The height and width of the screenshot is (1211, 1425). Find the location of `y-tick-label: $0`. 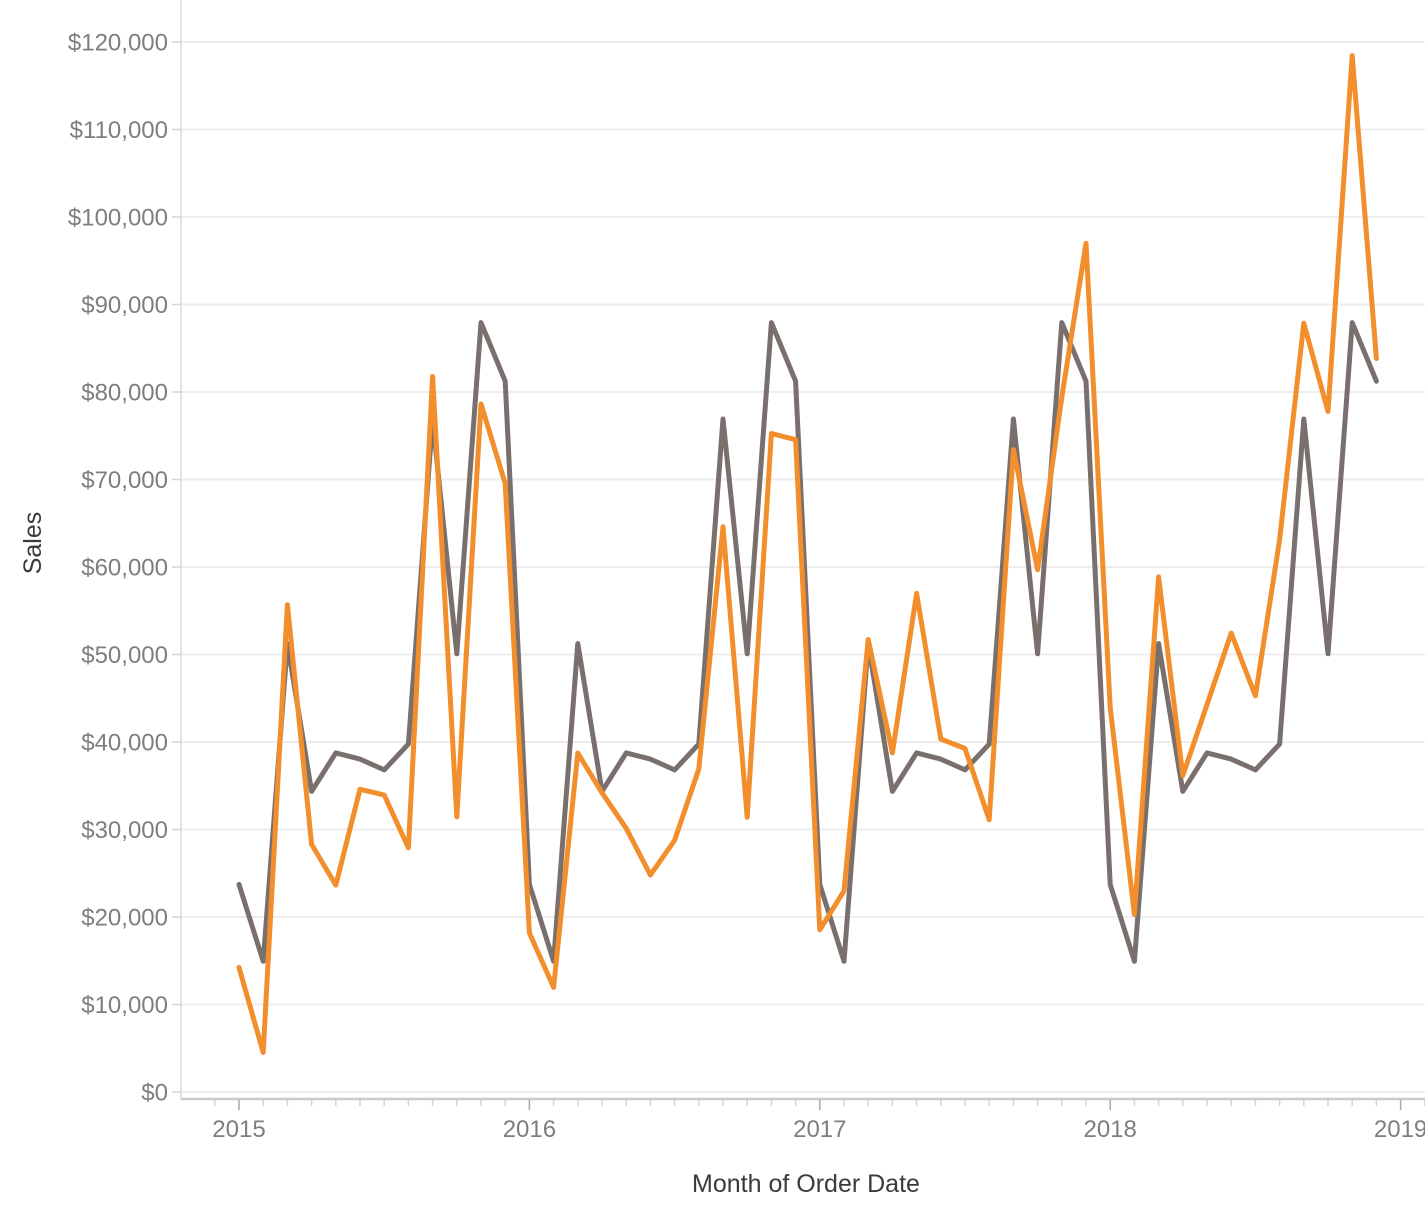

y-tick-label: $0 is located at coordinates (154, 1093).